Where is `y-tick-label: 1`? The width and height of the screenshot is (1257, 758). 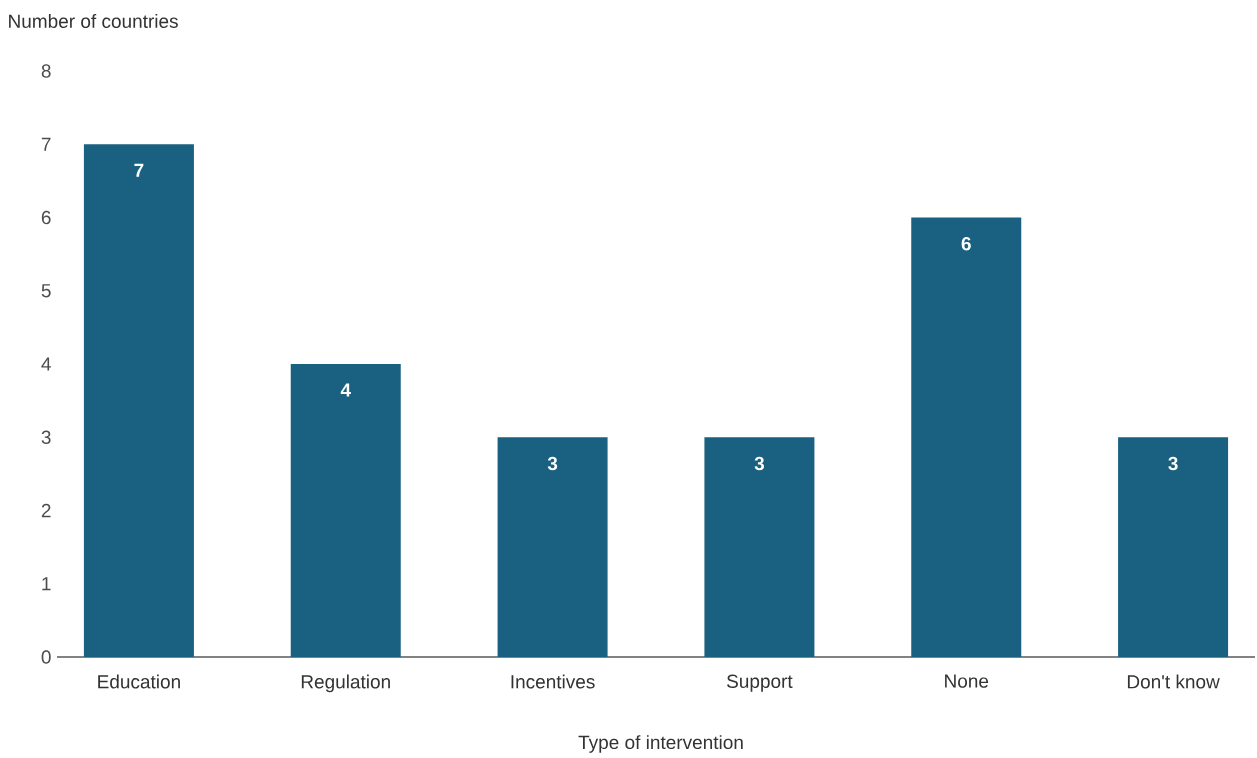 y-tick-label: 1 is located at coordinates (46, 584).